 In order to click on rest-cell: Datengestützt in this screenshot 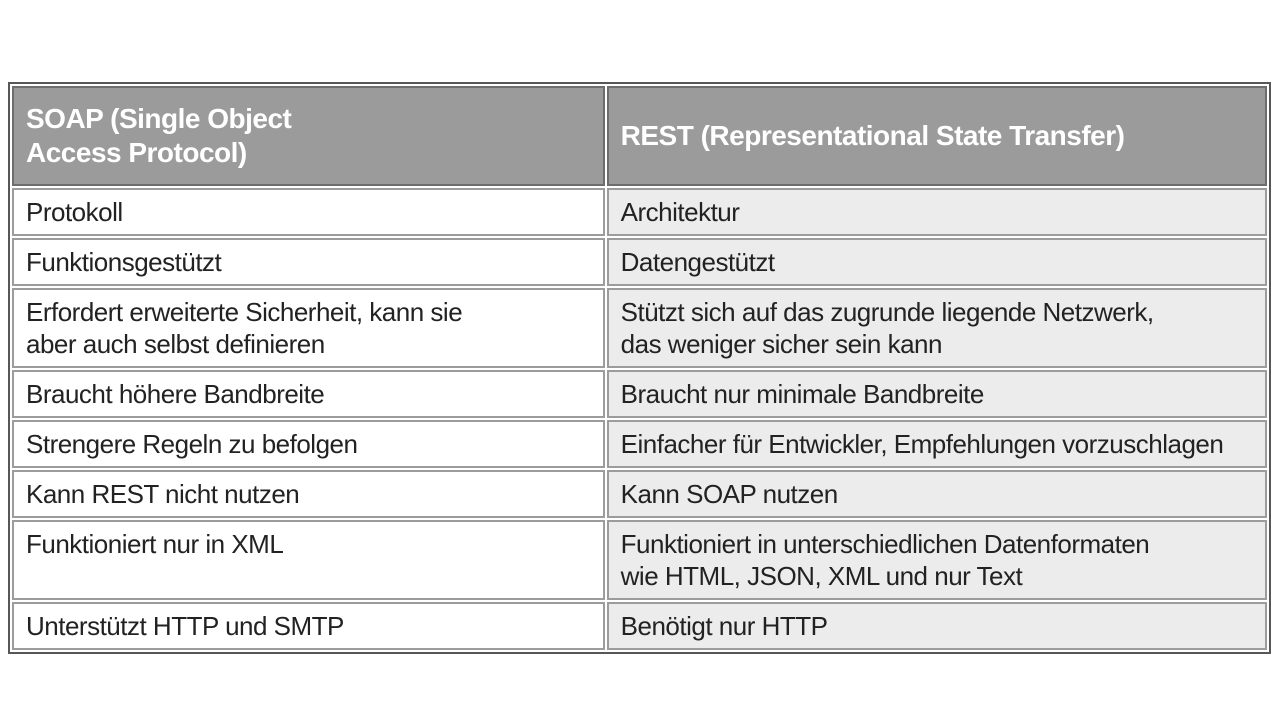, I will do `click(936, 262)`.